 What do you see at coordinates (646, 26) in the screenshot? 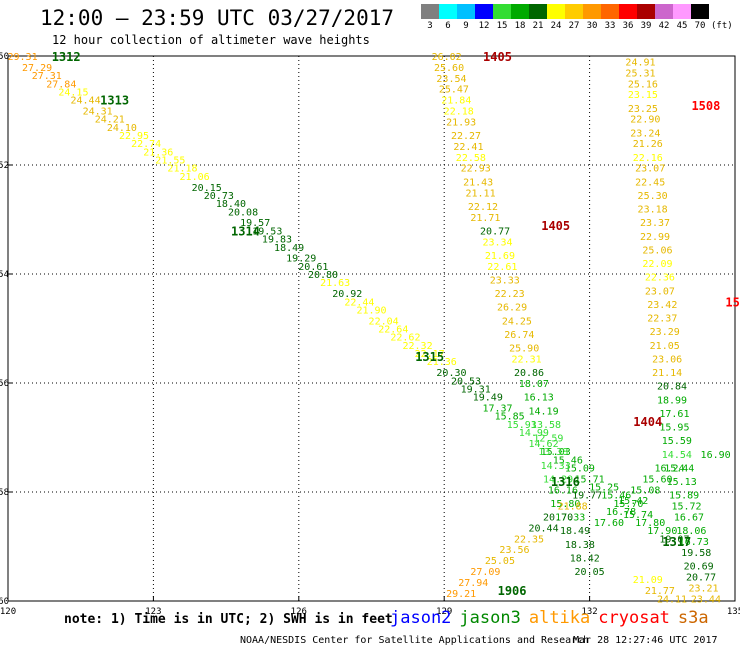
I see `legend-label: 39` at bounding box center [646, 26].